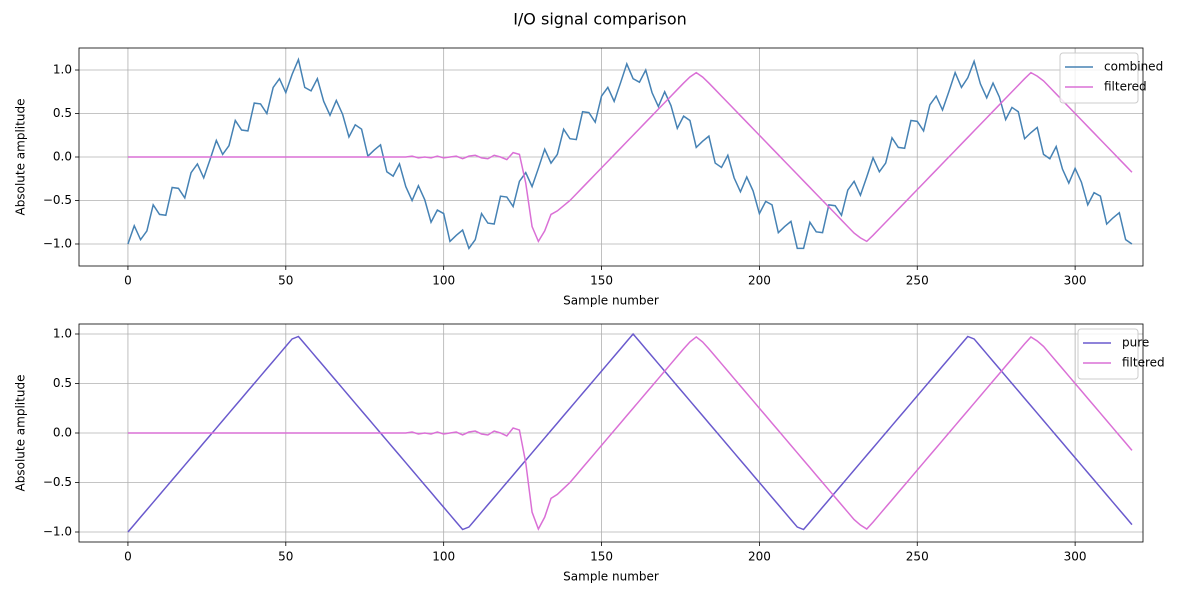 The height and width of the screenshot is (600, 1200). What do you see at coordinates (1133, 67) in the screenshot?
I see `legend-label: combined` at bounding box center [1133, 67].